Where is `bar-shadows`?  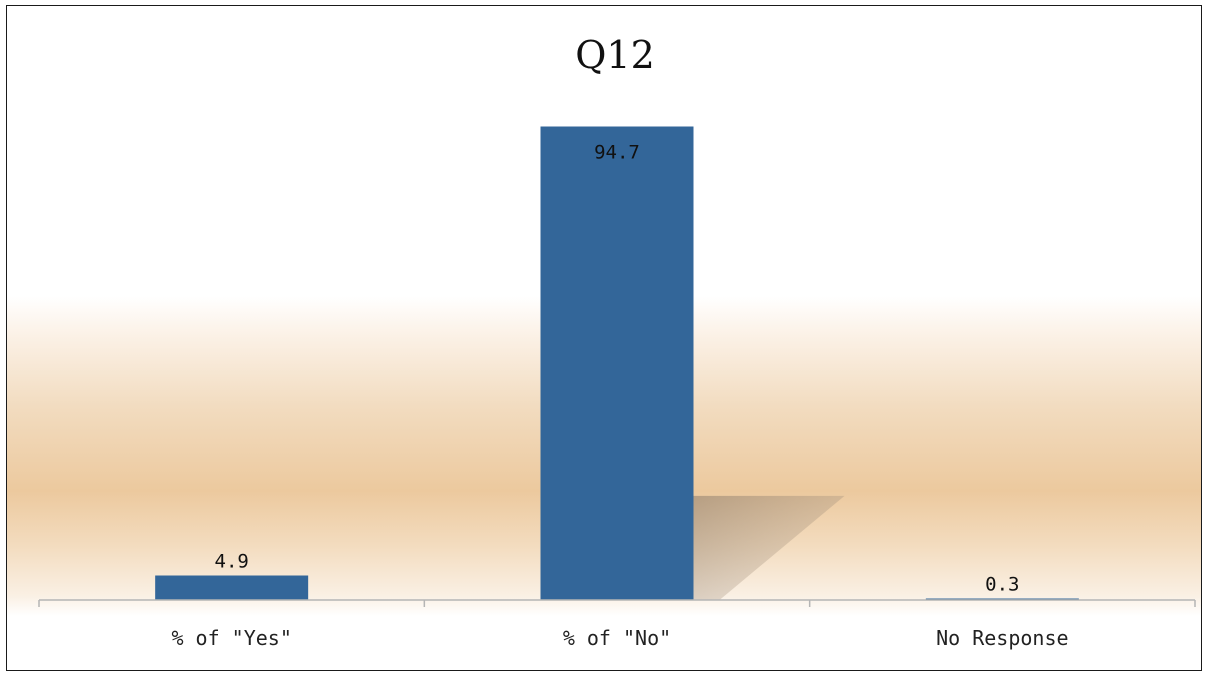
bar-shadows is located at coordinates (769, 547).